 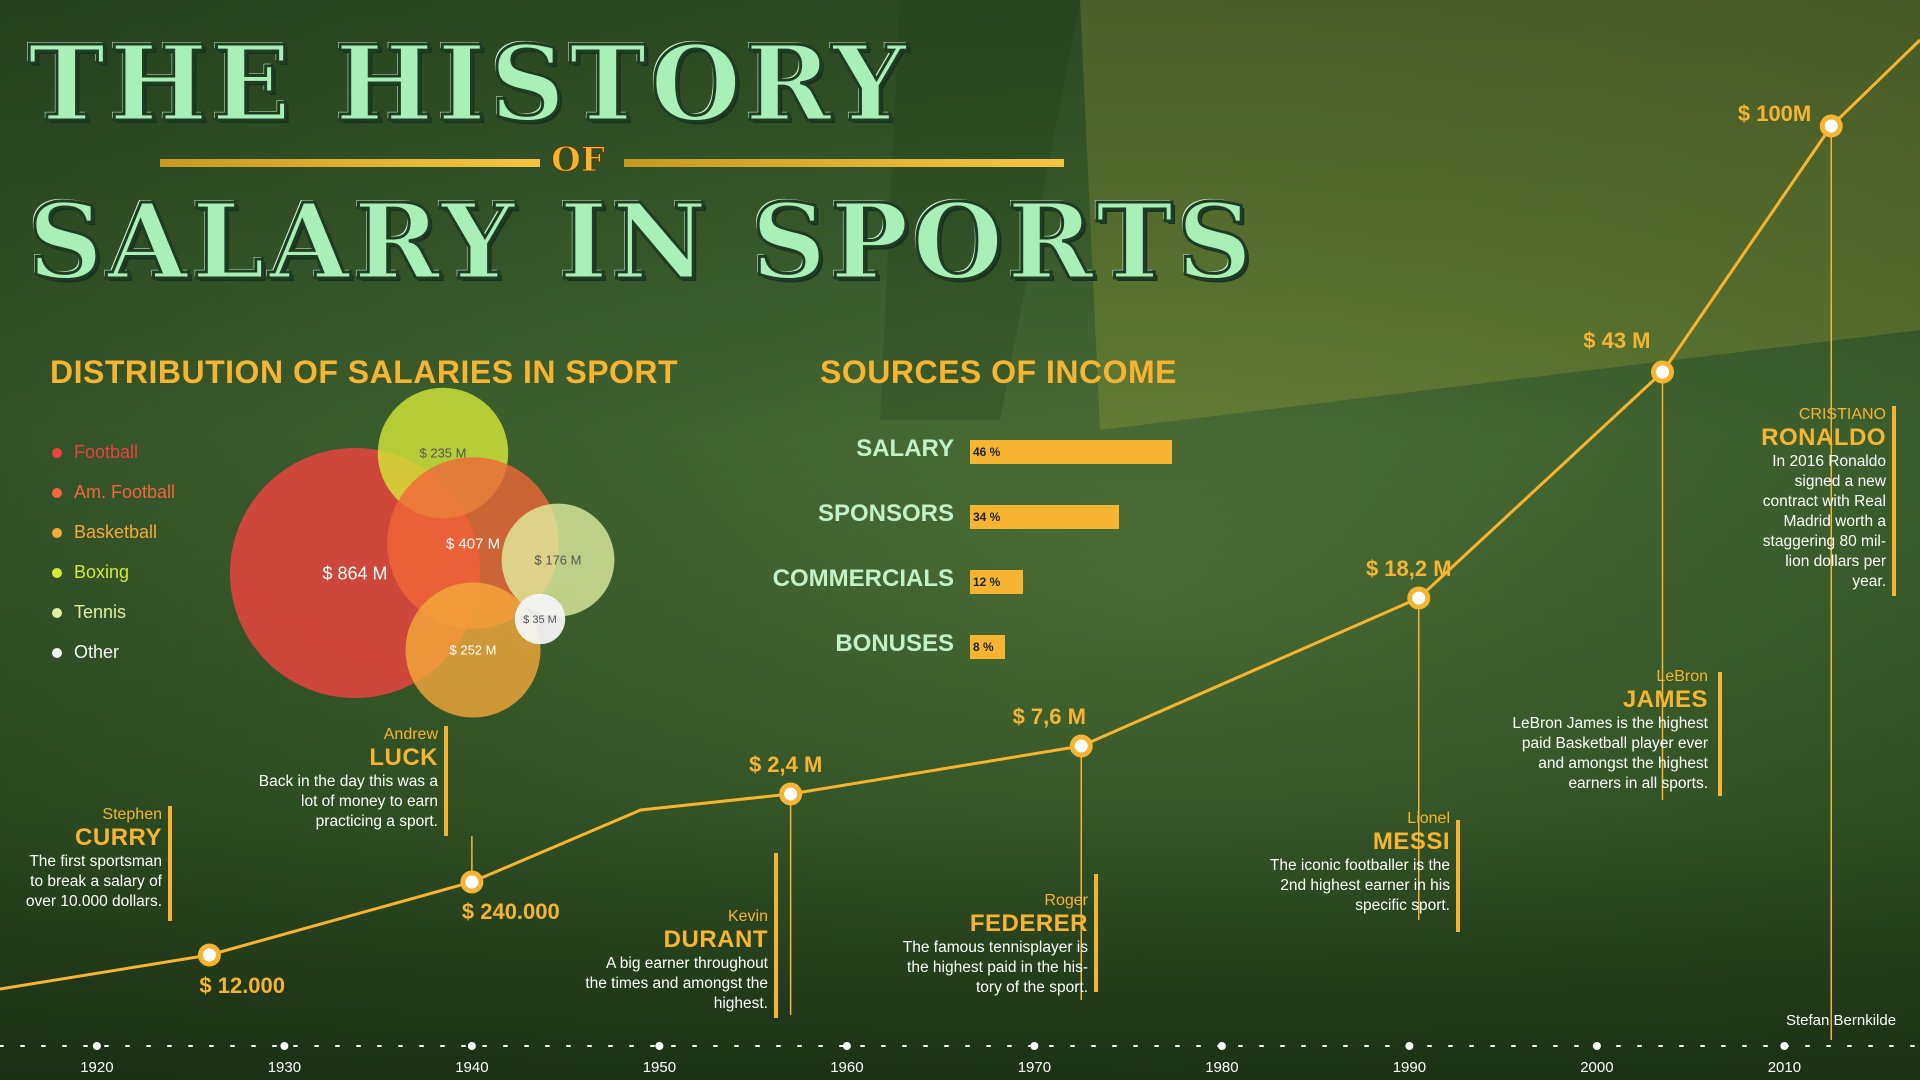 I want to click on title-rule-right, so click(x=844, y=163).